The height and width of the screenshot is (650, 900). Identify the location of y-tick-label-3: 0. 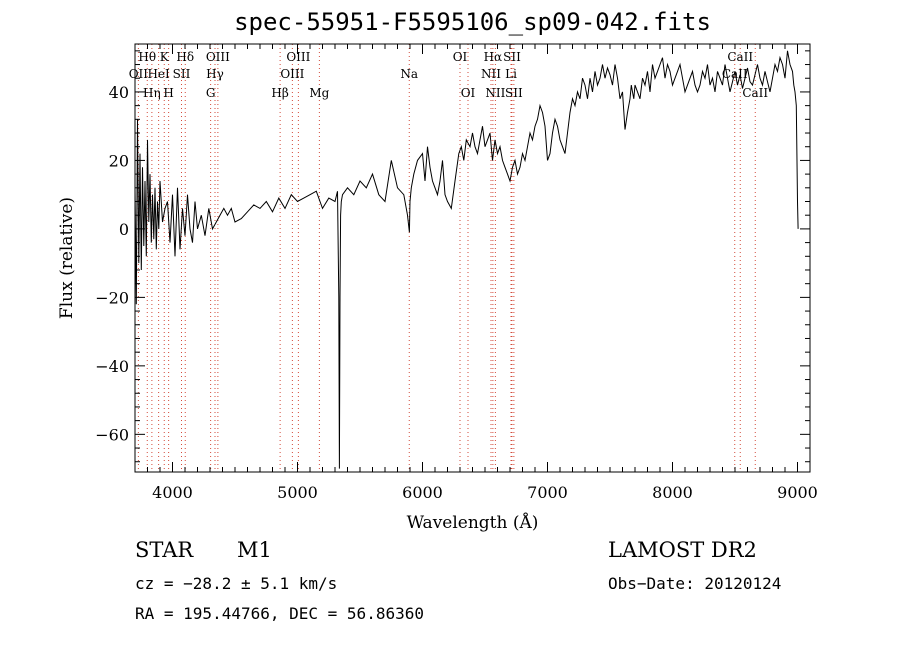
(124, 229).